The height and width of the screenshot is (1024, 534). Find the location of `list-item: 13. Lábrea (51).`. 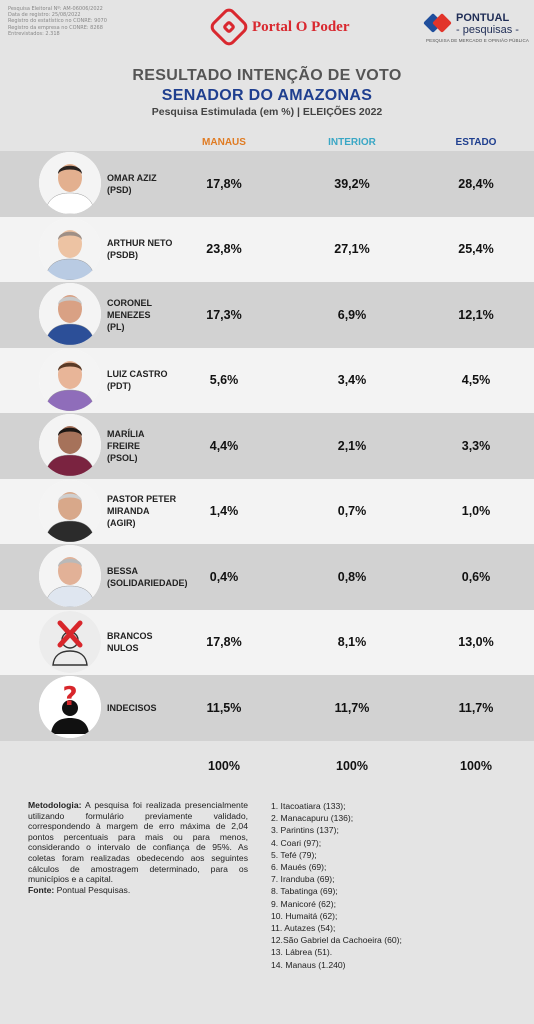

list-item: 13. Lábrea (51). is located at coordinates (302, 952).